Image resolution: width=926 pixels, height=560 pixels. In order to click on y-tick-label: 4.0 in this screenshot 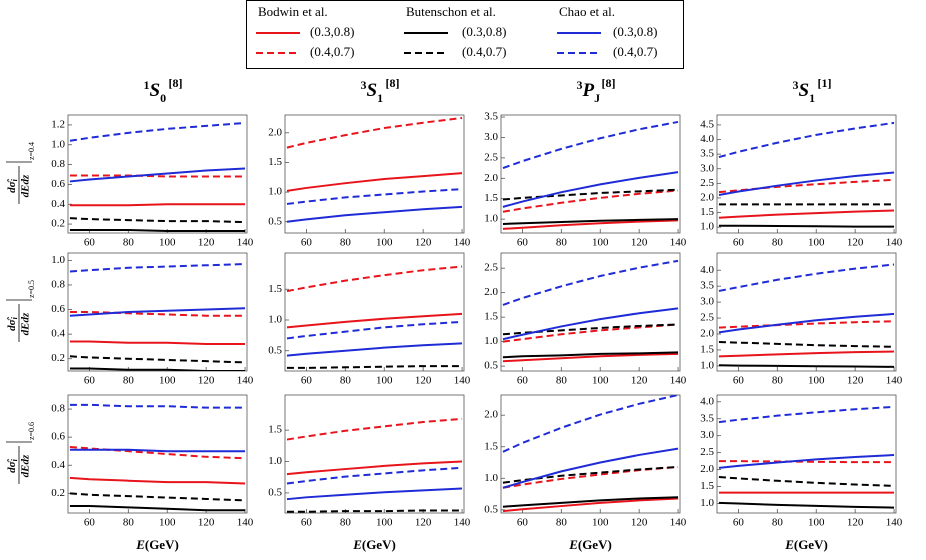, I will do `click(707, 401)`.